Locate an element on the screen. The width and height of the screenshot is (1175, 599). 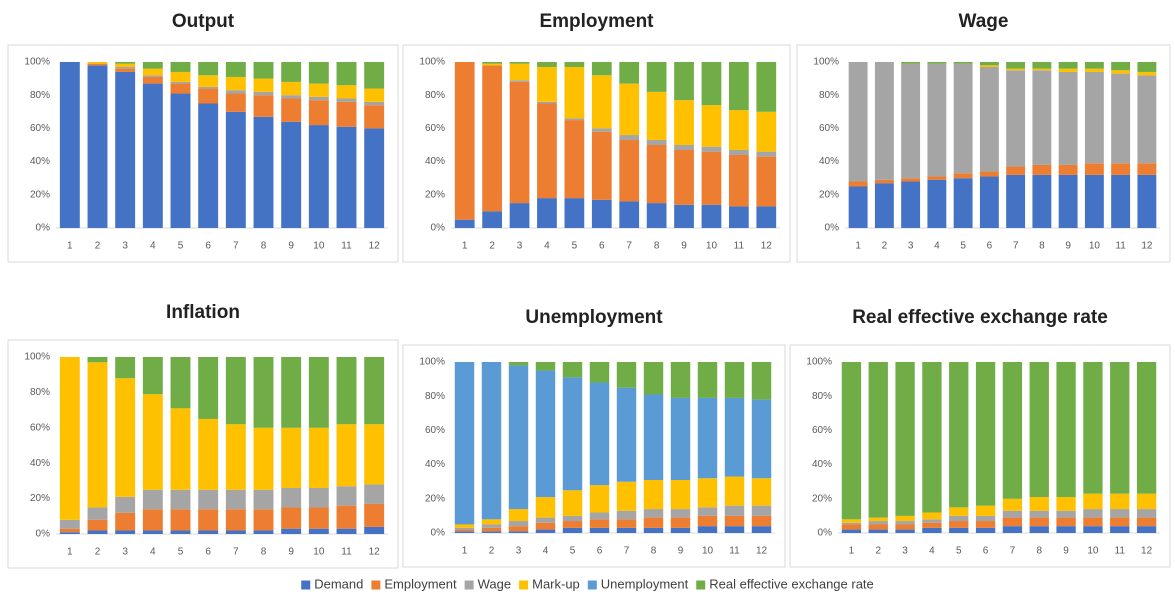
y-tick-label: 80% is located at coordinates (40, 95).